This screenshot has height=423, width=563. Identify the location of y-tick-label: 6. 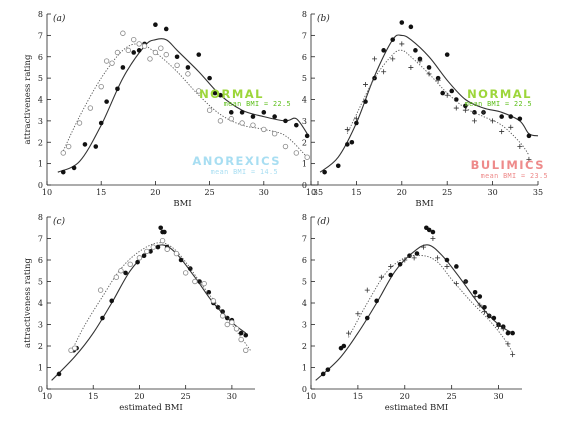
(304, 260).